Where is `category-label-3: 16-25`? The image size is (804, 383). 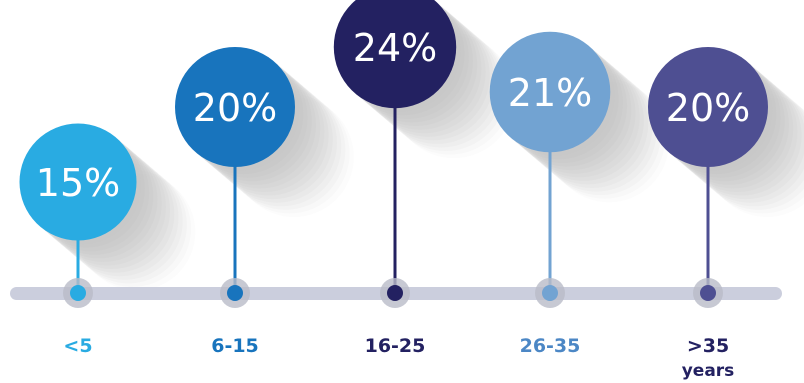 category-label-3: 16-25 is located at coordinates (395, 346).